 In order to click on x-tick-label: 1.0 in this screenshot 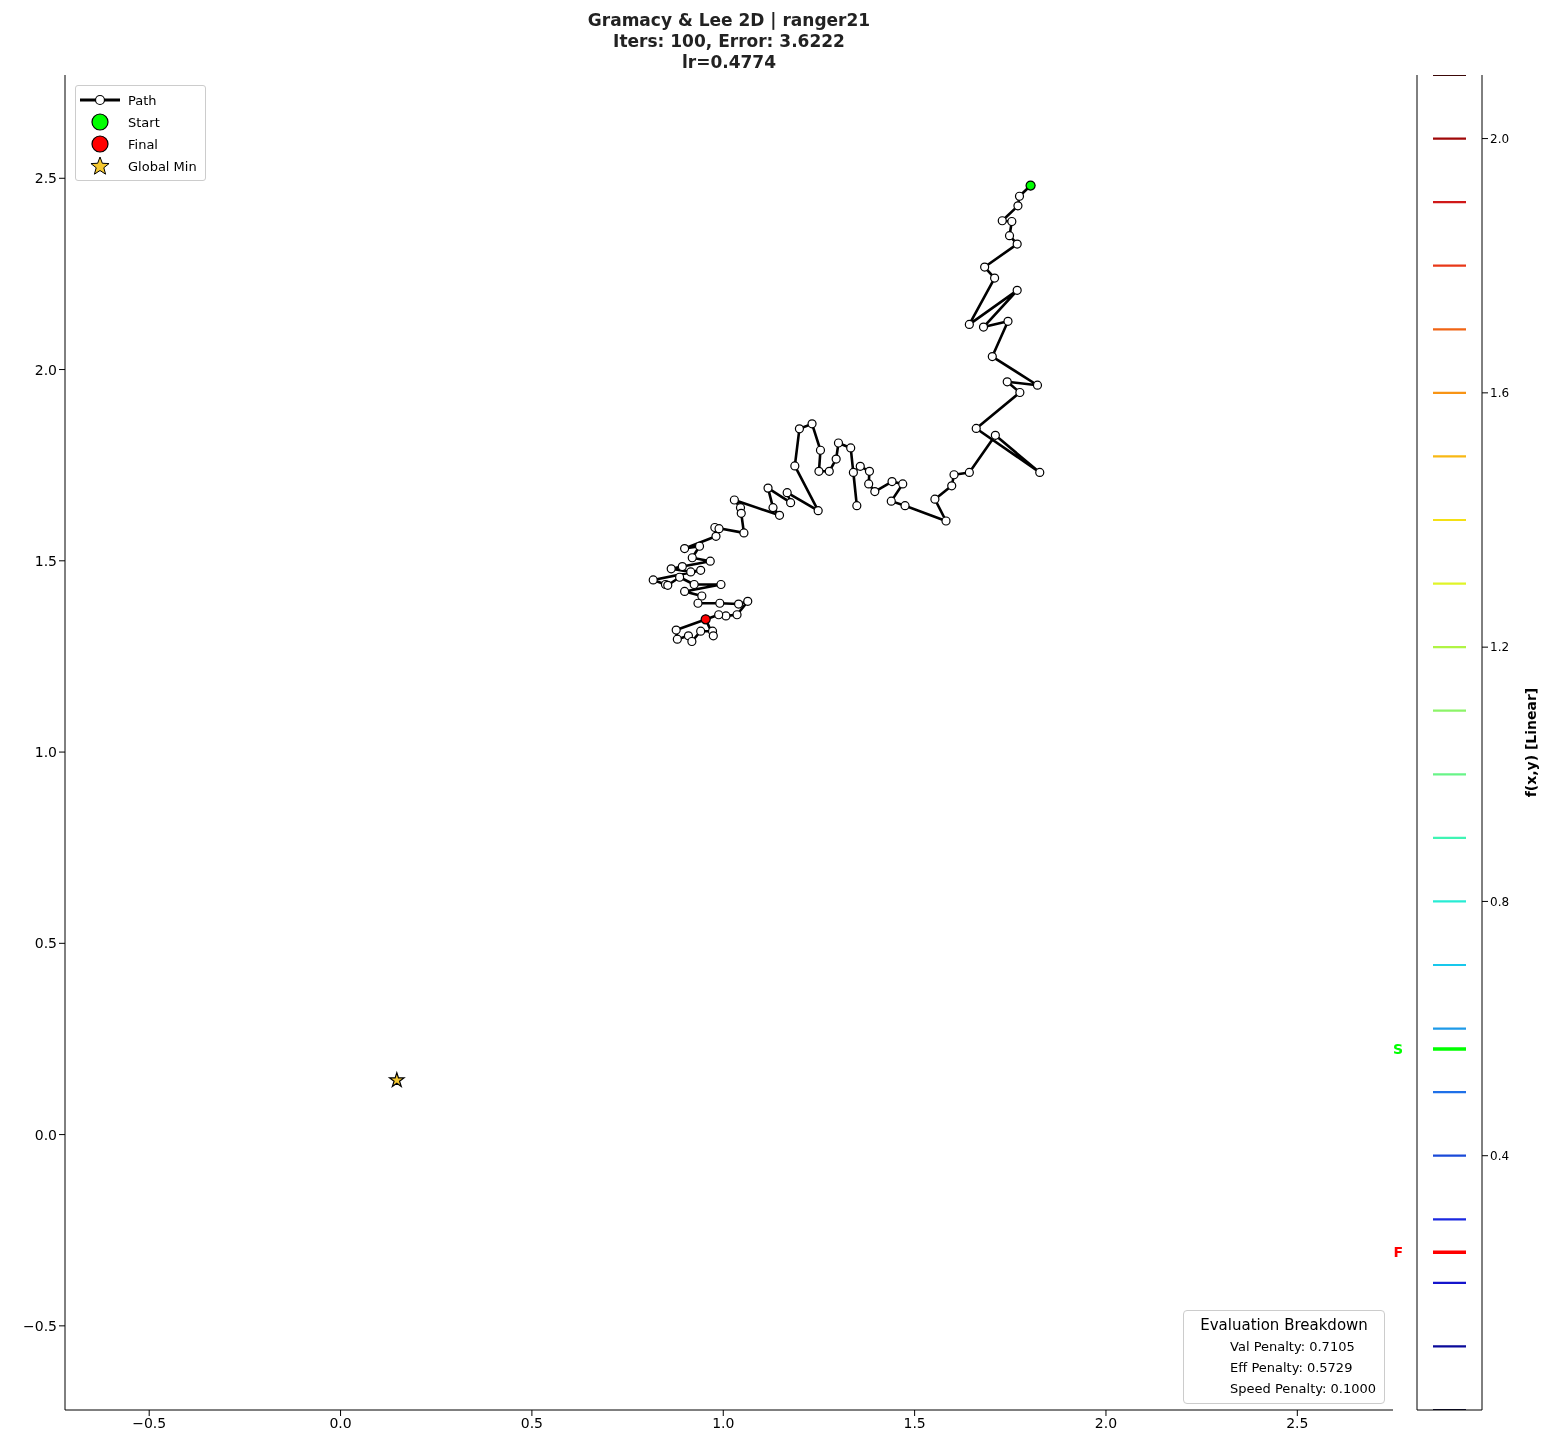, I will do `click(723, 1422)`.